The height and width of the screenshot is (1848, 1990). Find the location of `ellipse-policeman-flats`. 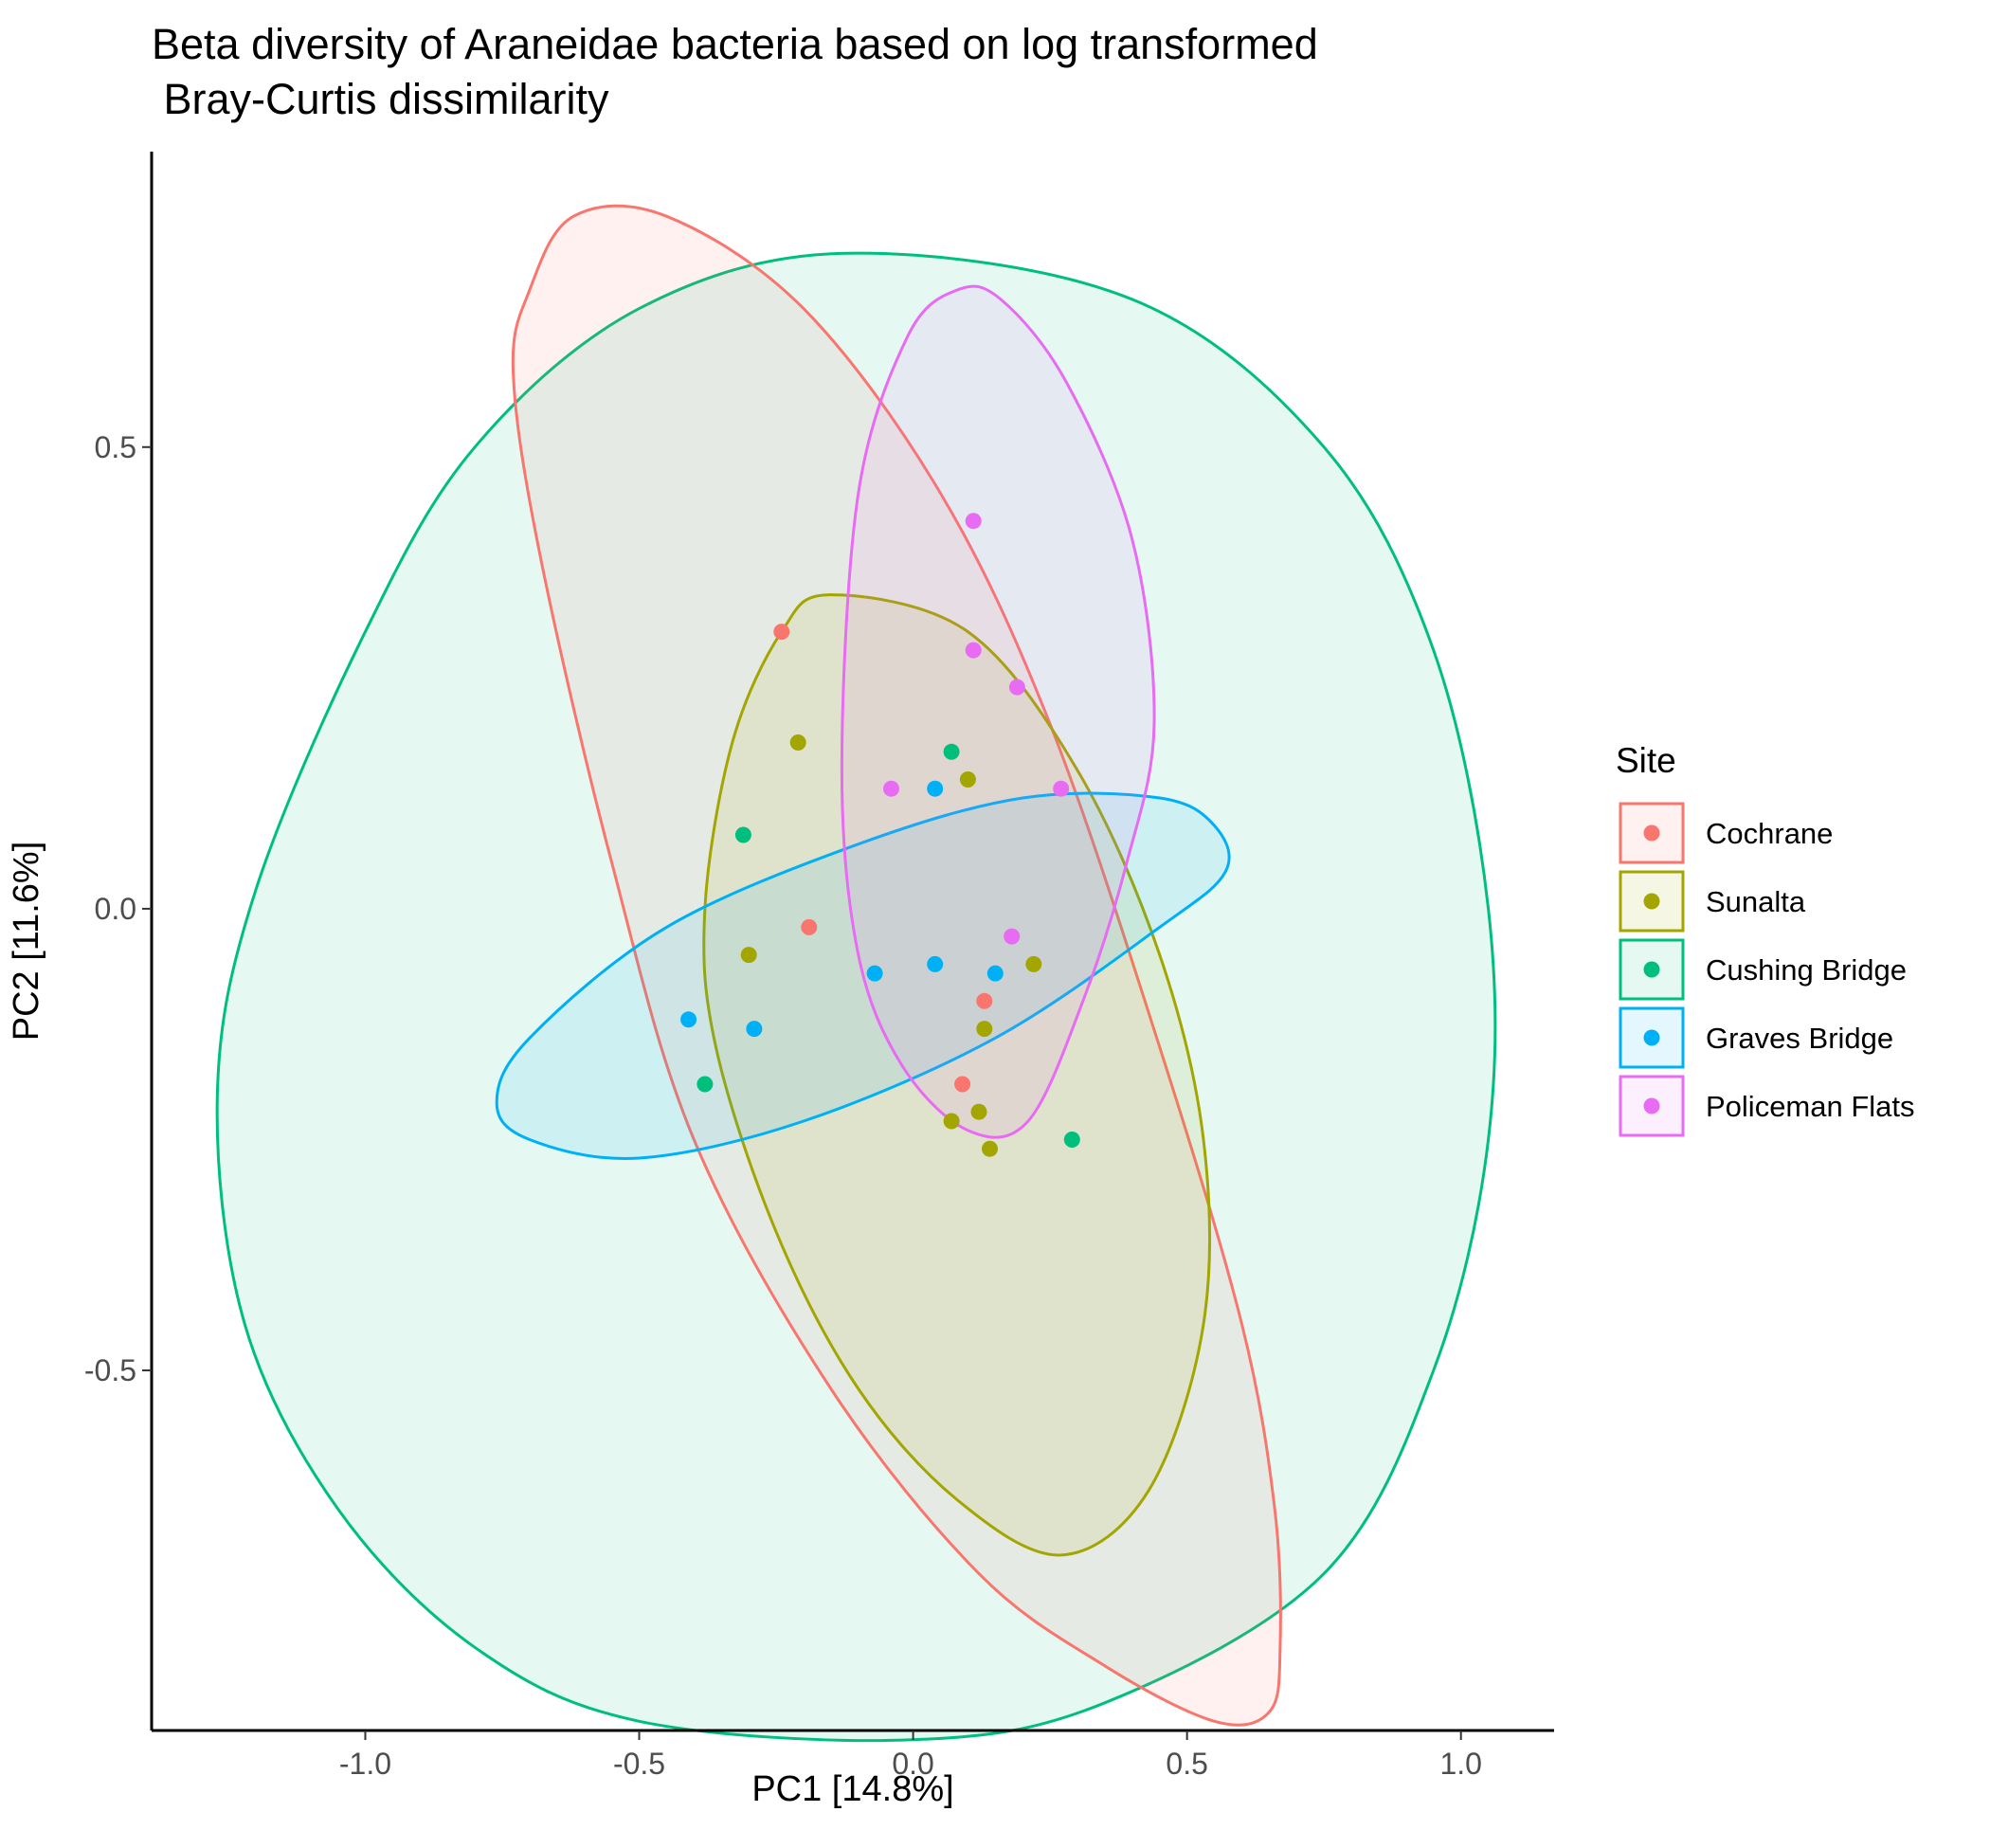

ellipse-policeman-flats is located at coordinates (998, 711).